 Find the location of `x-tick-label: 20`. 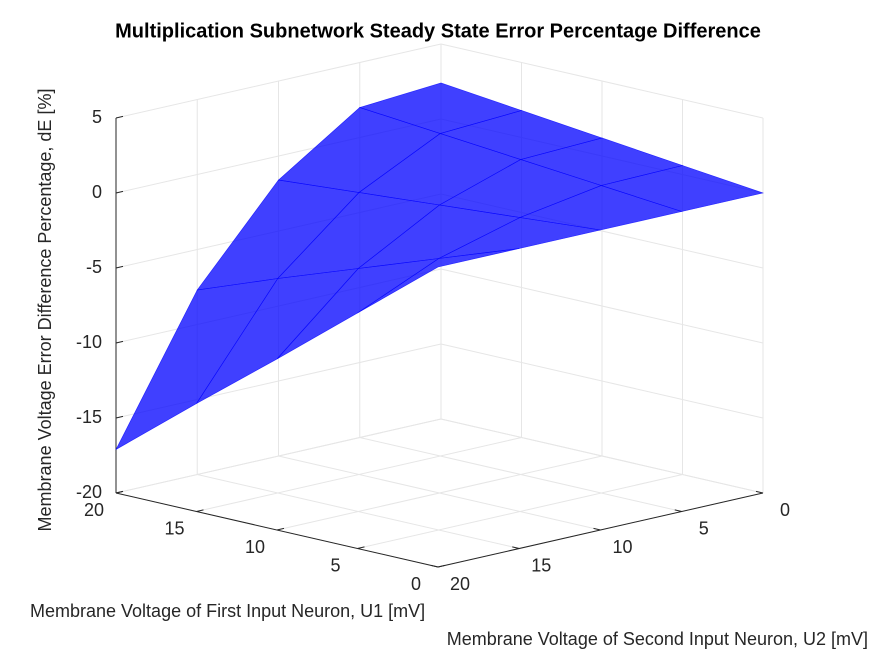

x-tick-label: 20 is located at coordinates (94, 510).